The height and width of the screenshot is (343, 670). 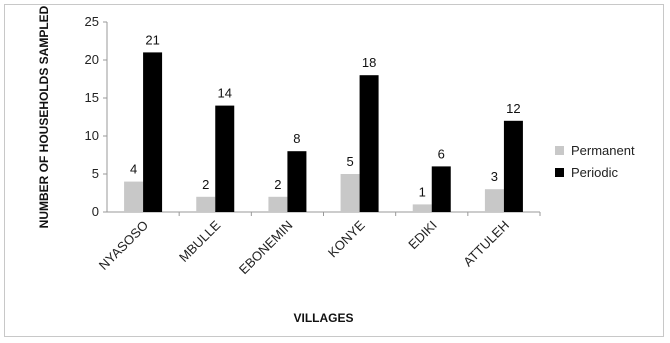 I want to click on x-tick-label: EBONEMIN, so click(x=266, y=248).